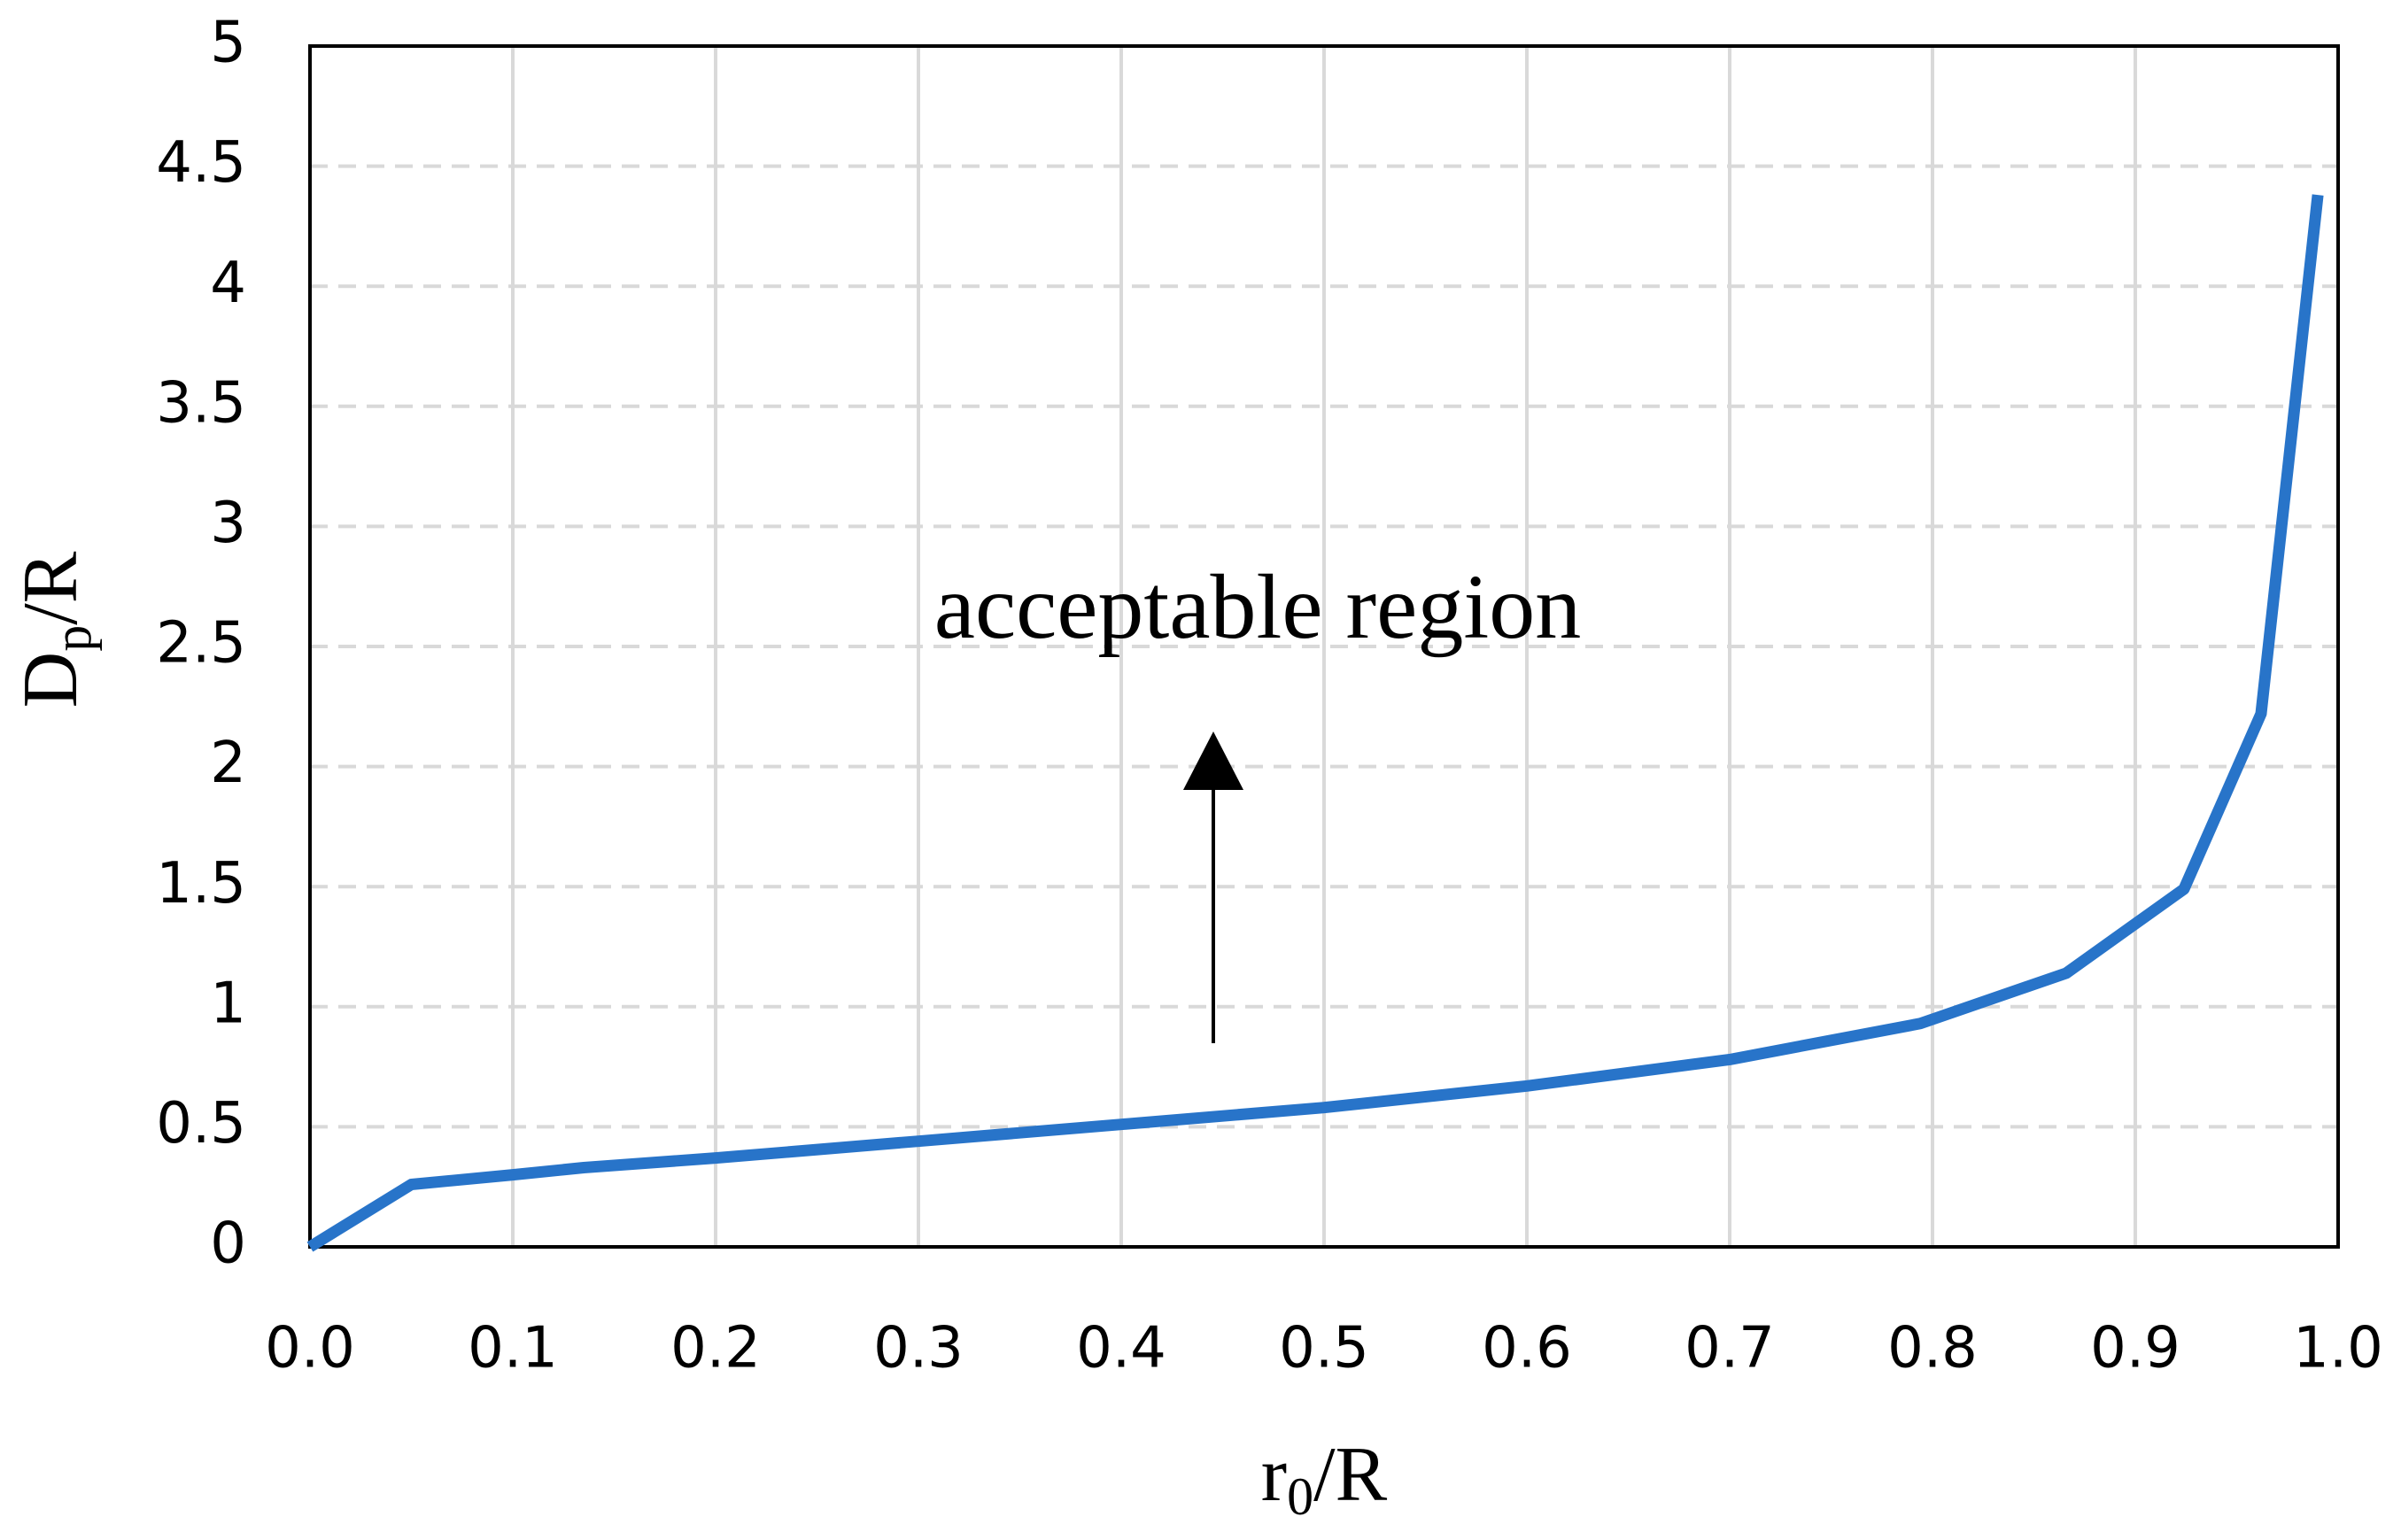  Describe the element at coordinates (228, 523) in the screenshot. I see `y-tick-label: 3` at that location.